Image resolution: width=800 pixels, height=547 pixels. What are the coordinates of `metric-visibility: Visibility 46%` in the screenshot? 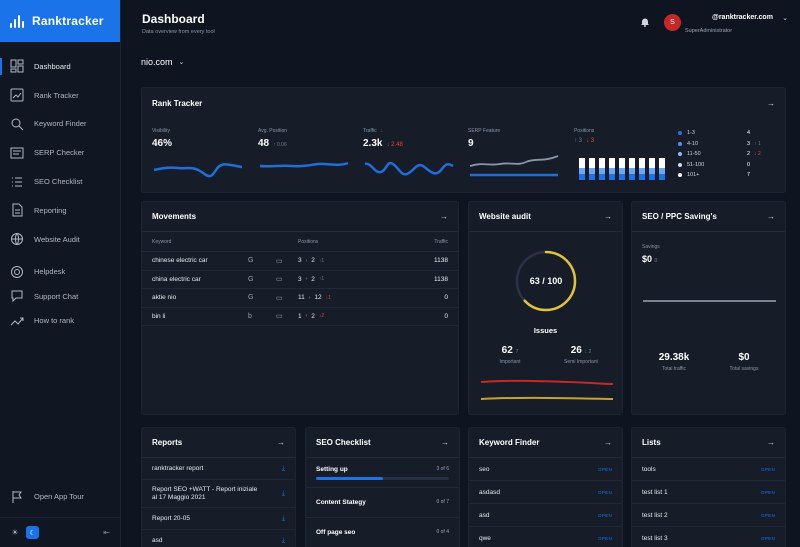 It's located at (162, 138).